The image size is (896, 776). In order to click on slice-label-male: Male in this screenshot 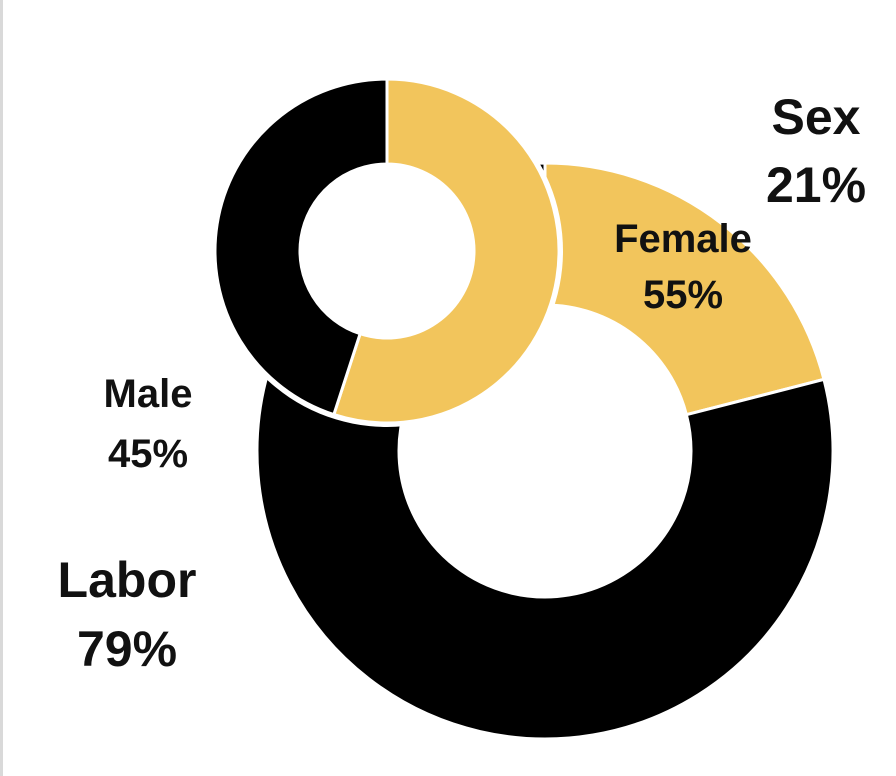, I will do `click(148, 394)`.